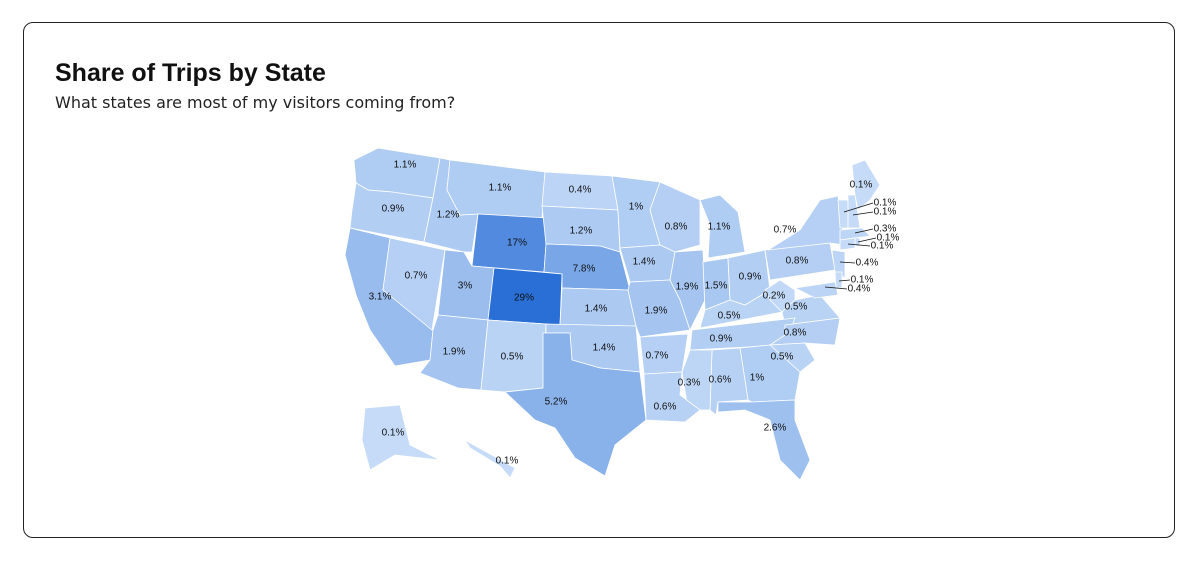 Image resolution: width=1200 pixels, height=570 pixels. Describe the element at coordinates (524, 298) in the screenshot. I see `value-label: 29%` at that location.